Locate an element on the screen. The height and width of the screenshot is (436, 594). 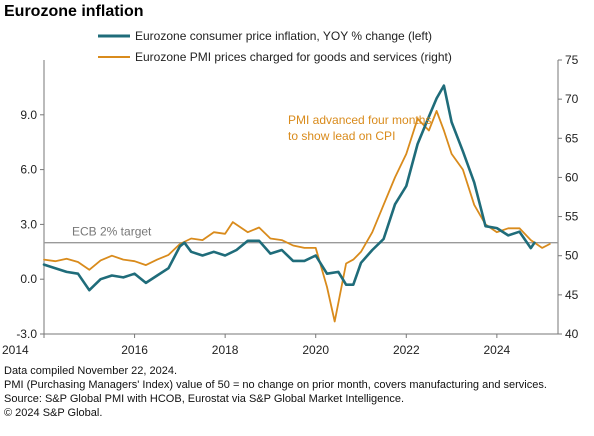
footer-line: Data compiled November 22, 2024. is located at coordinates (91, 371).